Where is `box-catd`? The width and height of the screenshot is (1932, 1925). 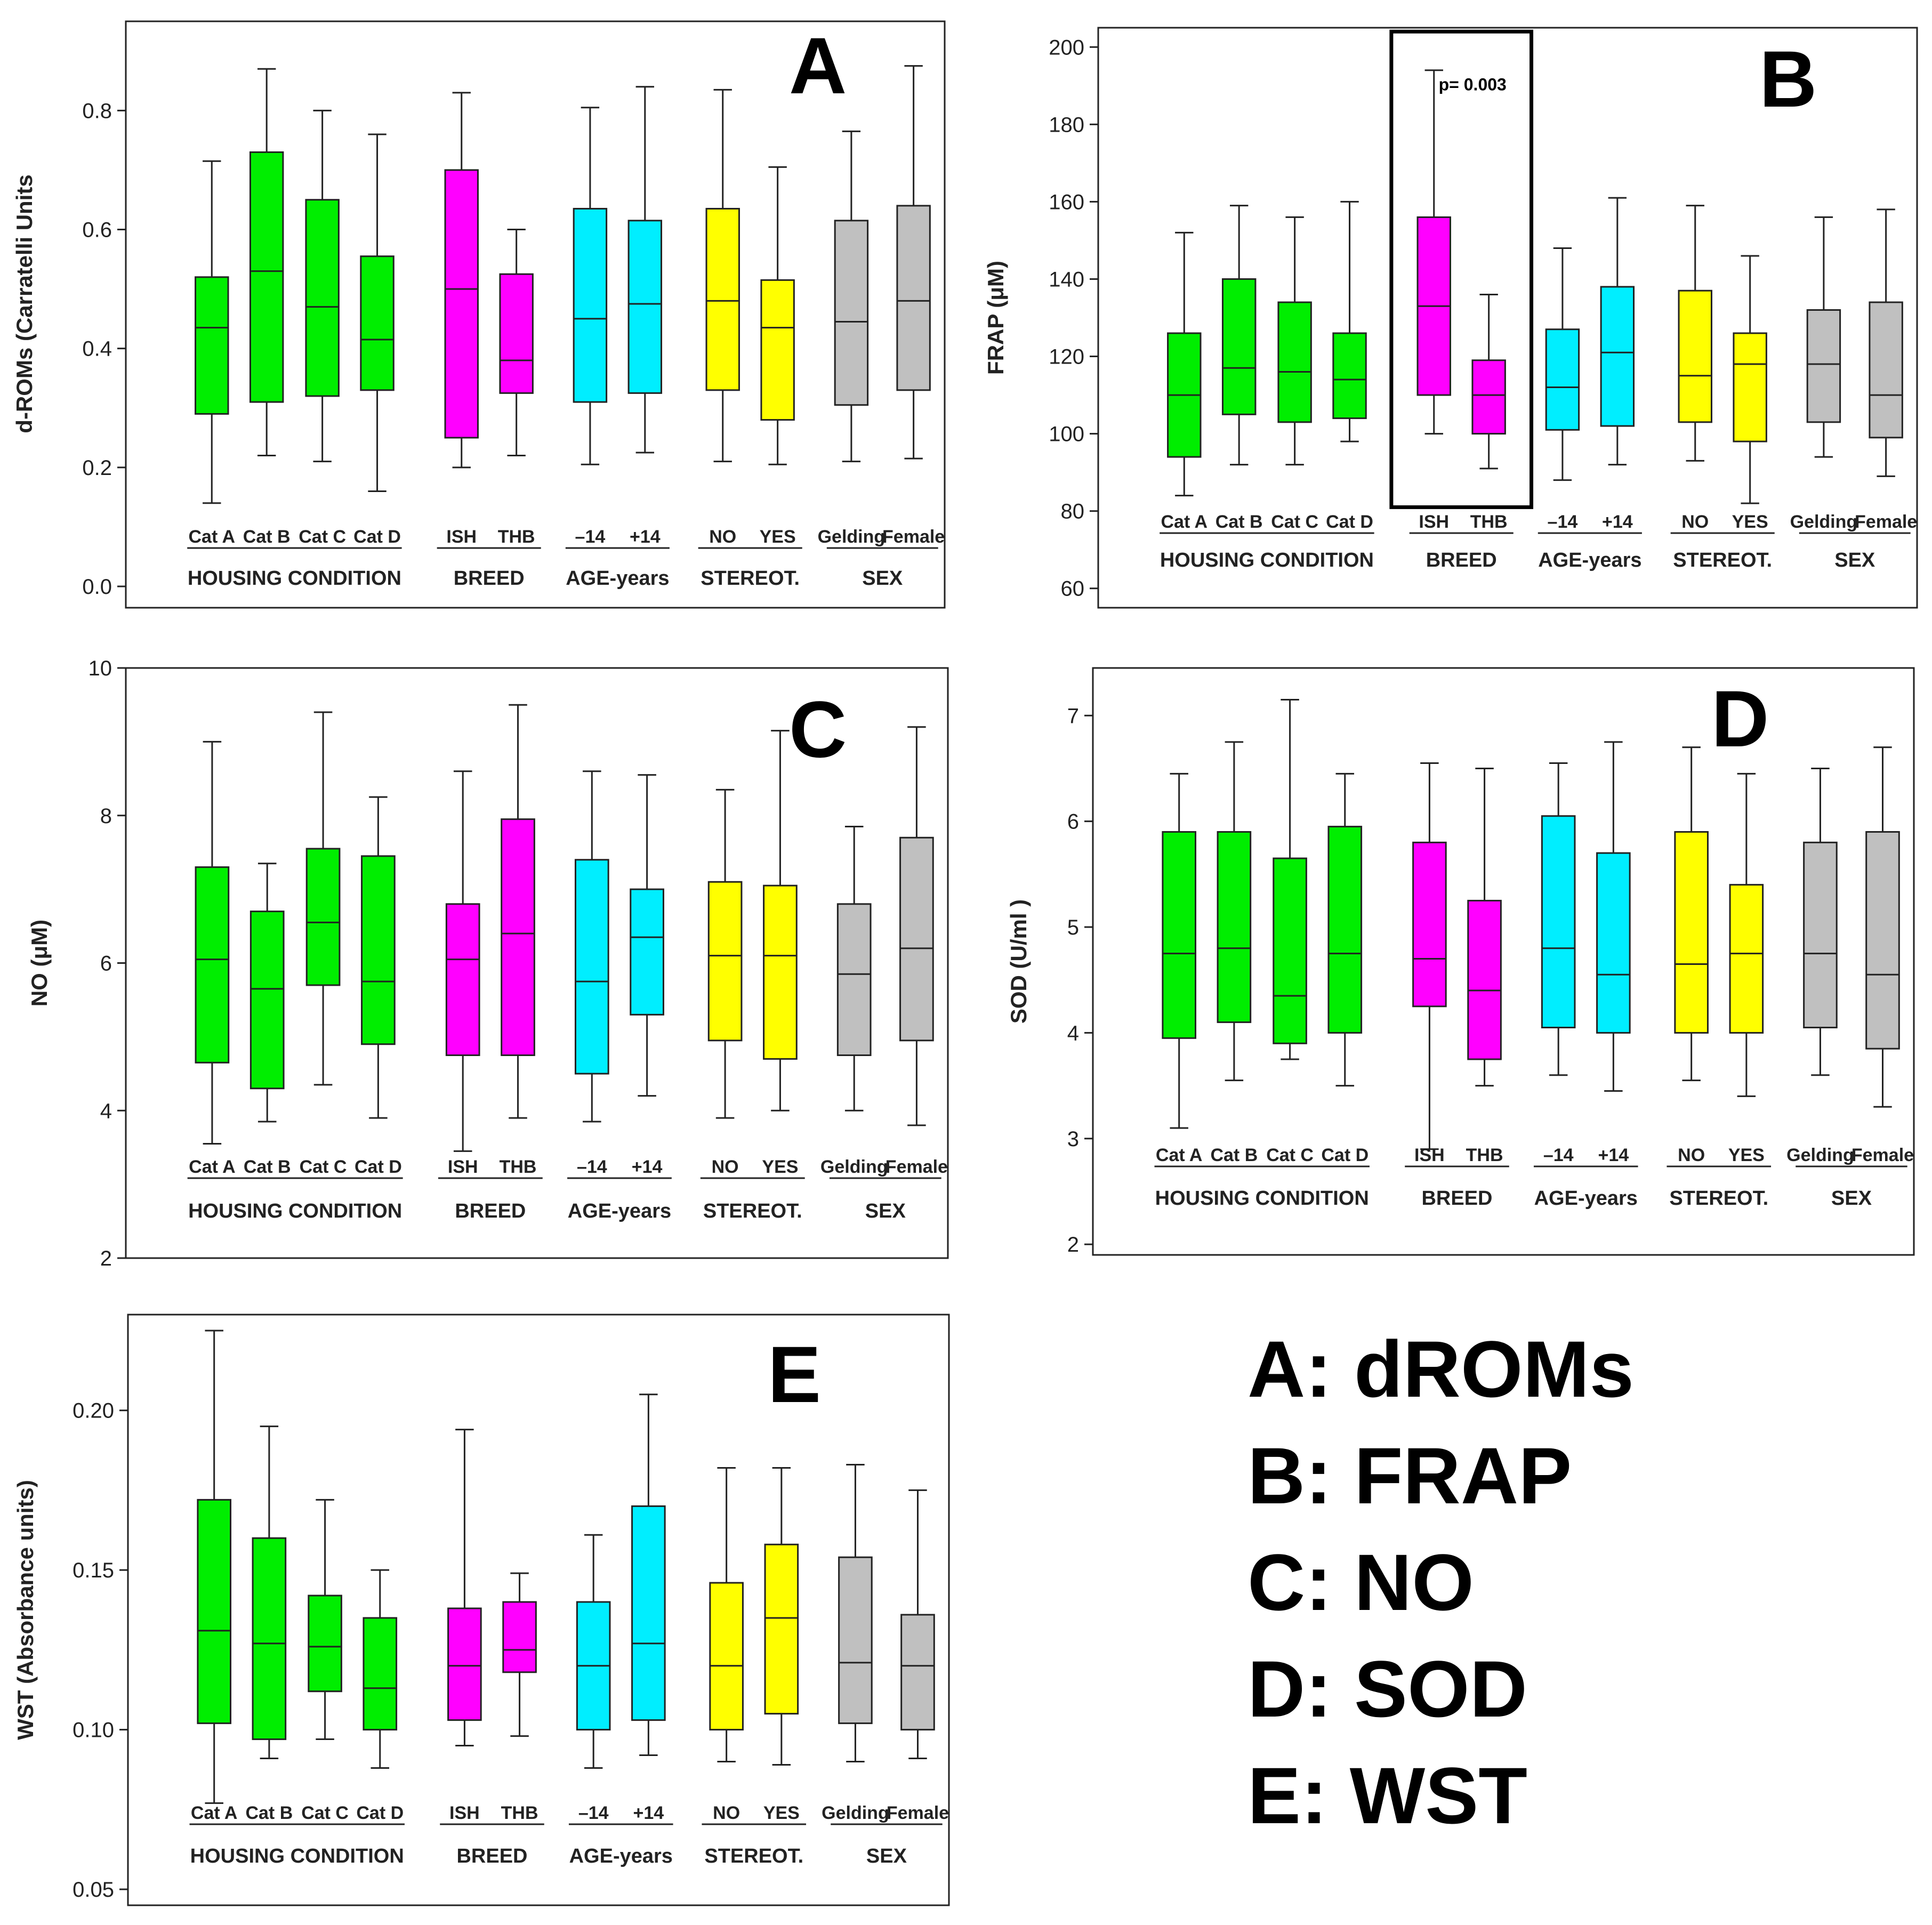 box-catd is located at coordinates (1349, 321).